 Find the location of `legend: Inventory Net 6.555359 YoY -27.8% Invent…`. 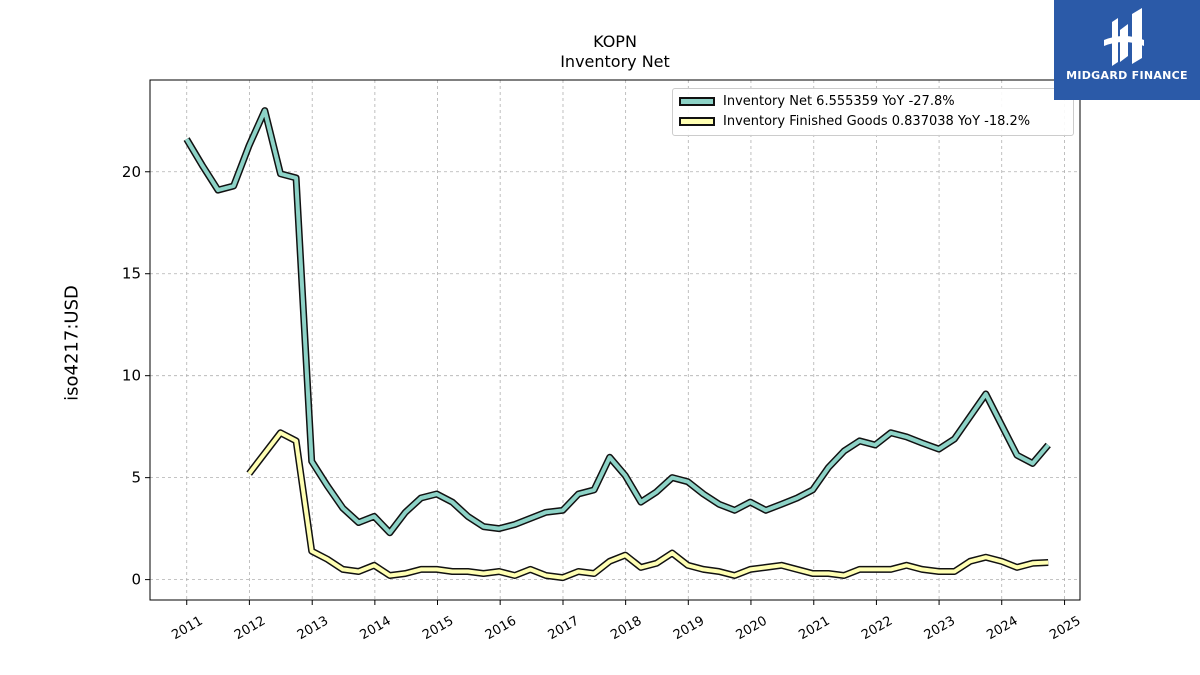

legend: Inventory Net 6.555359 YoY -27.8% Invent… is located at coordinates (873, 112).